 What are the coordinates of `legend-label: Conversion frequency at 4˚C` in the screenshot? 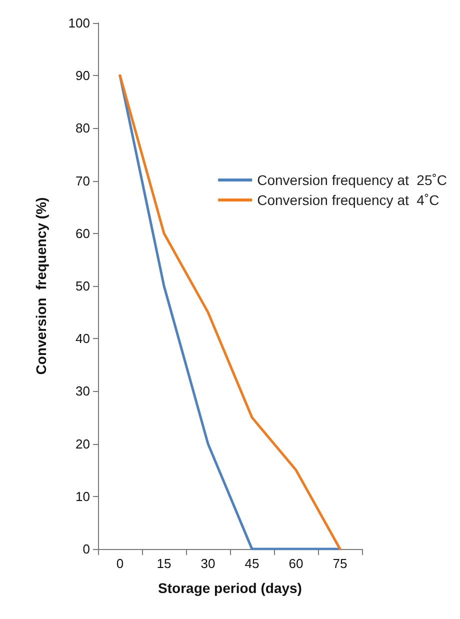 It's located at (348, 200).